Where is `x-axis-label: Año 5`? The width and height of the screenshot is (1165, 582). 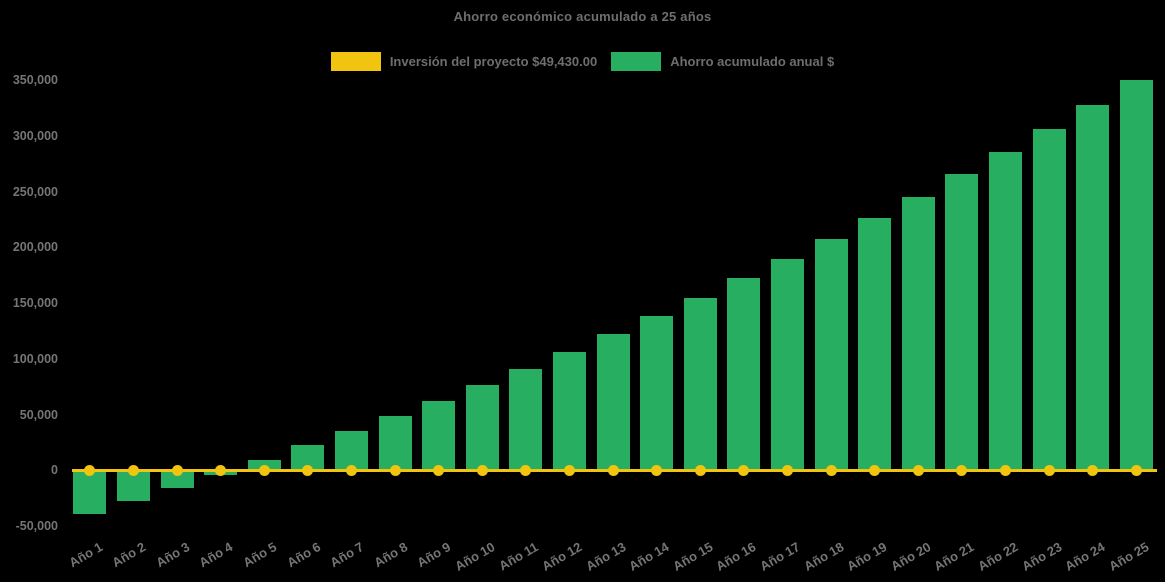 x-axis-label: Año 5 is located at coordinates (260, 555).